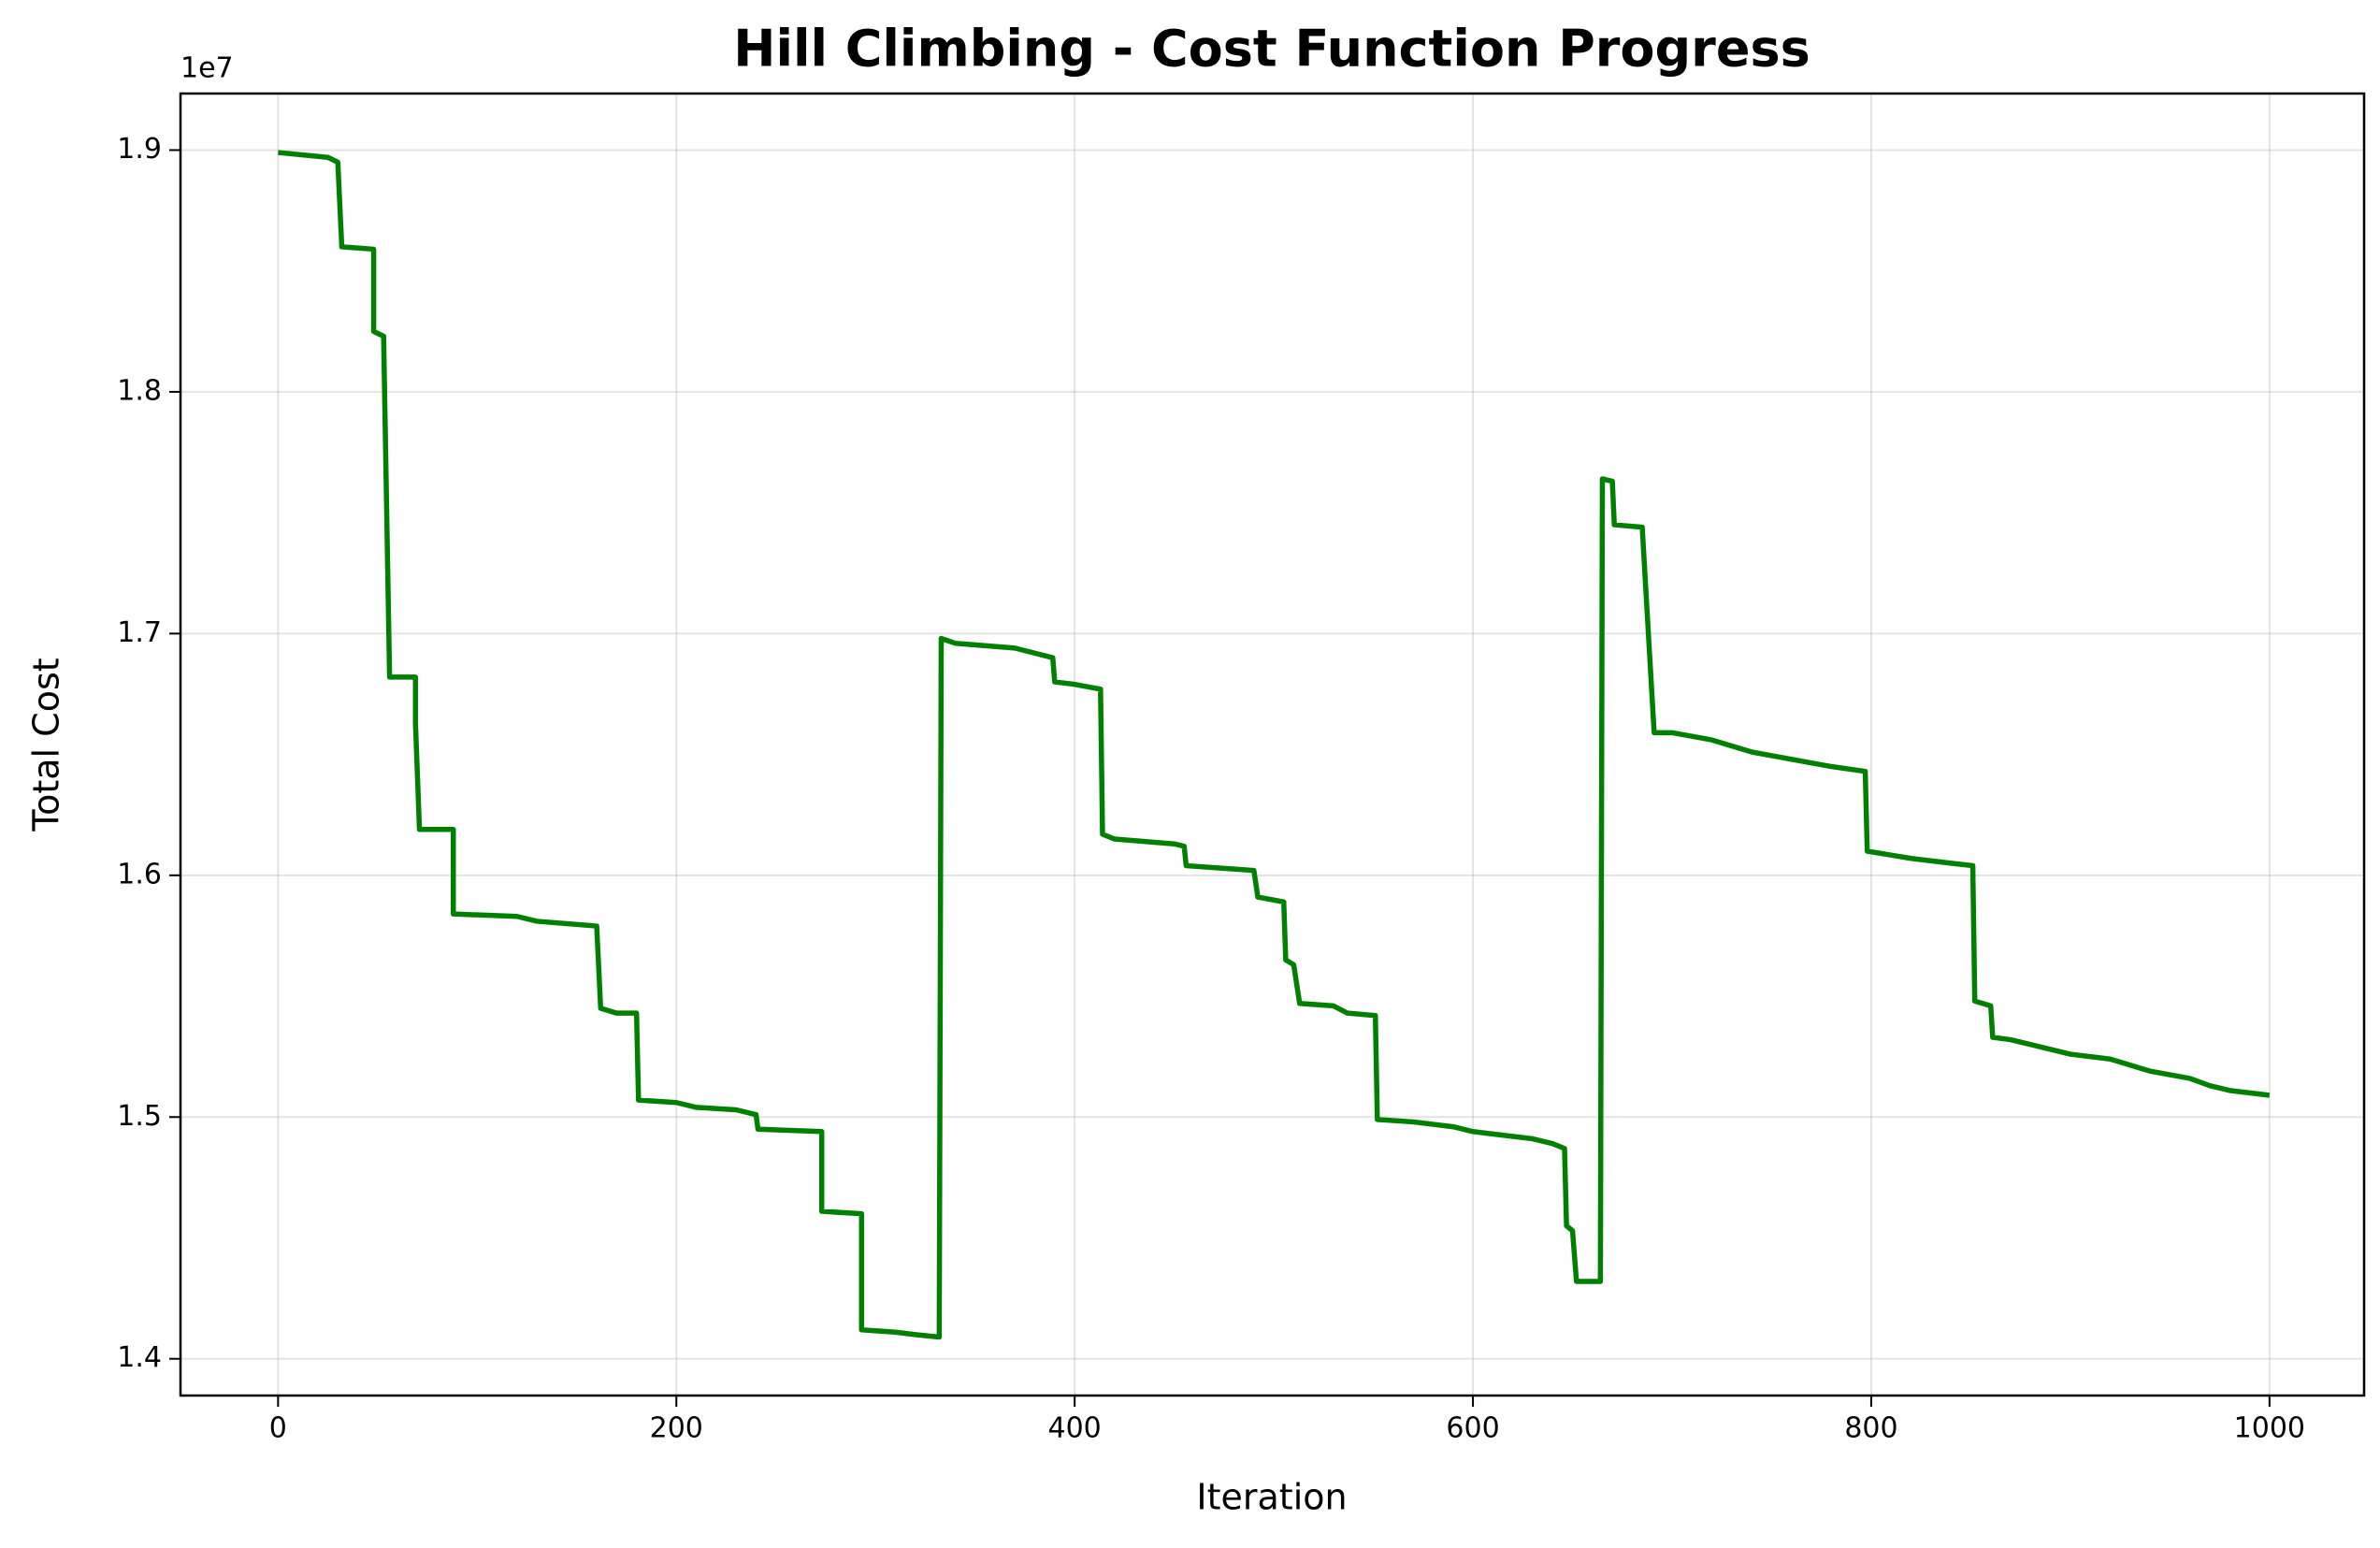 This screenshot has width=2380, height=1548. What do you see at coordinates (1075, 1428) in the screenshot?
I see `x-tick-label: 400` at bounding box center [1075, 1428].